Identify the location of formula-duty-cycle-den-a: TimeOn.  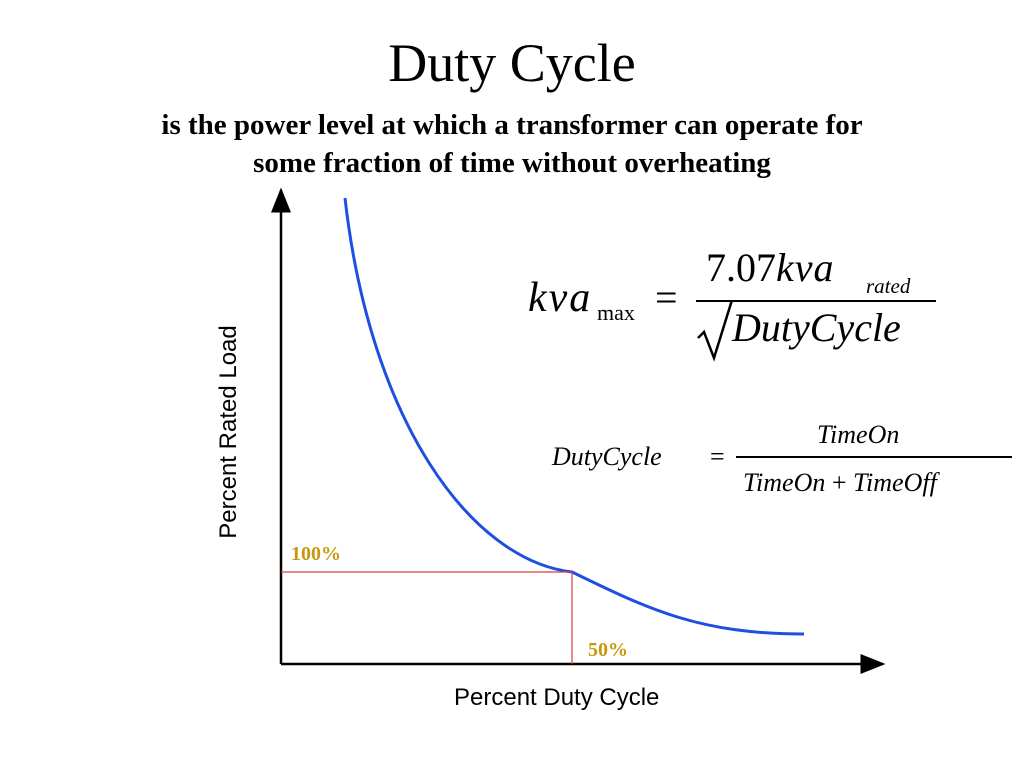
(784, 482).